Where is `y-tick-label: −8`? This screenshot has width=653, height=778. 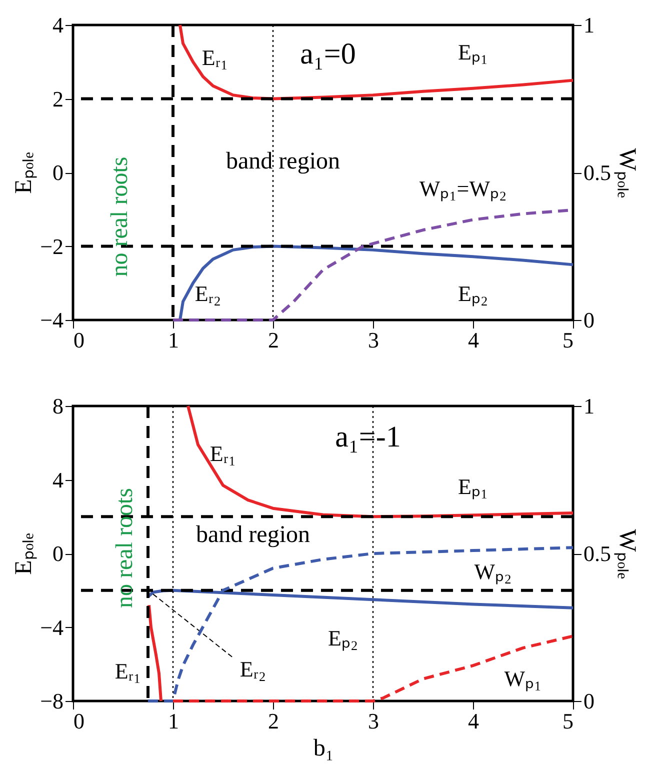 y-tick-label: −8 is located at coordinates (52, 701).